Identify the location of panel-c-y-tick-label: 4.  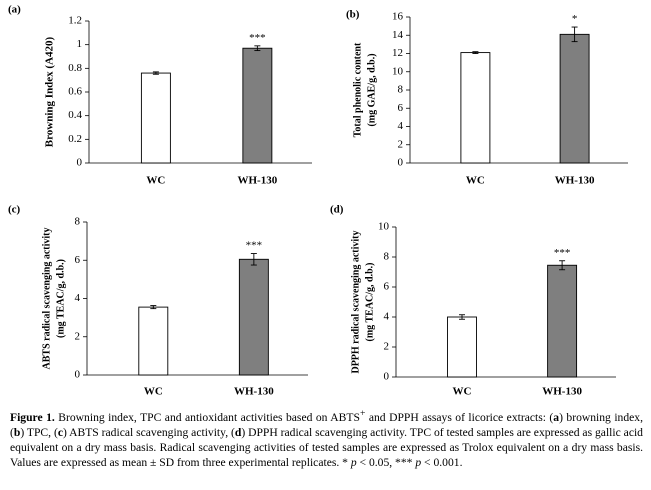
(78, 298).